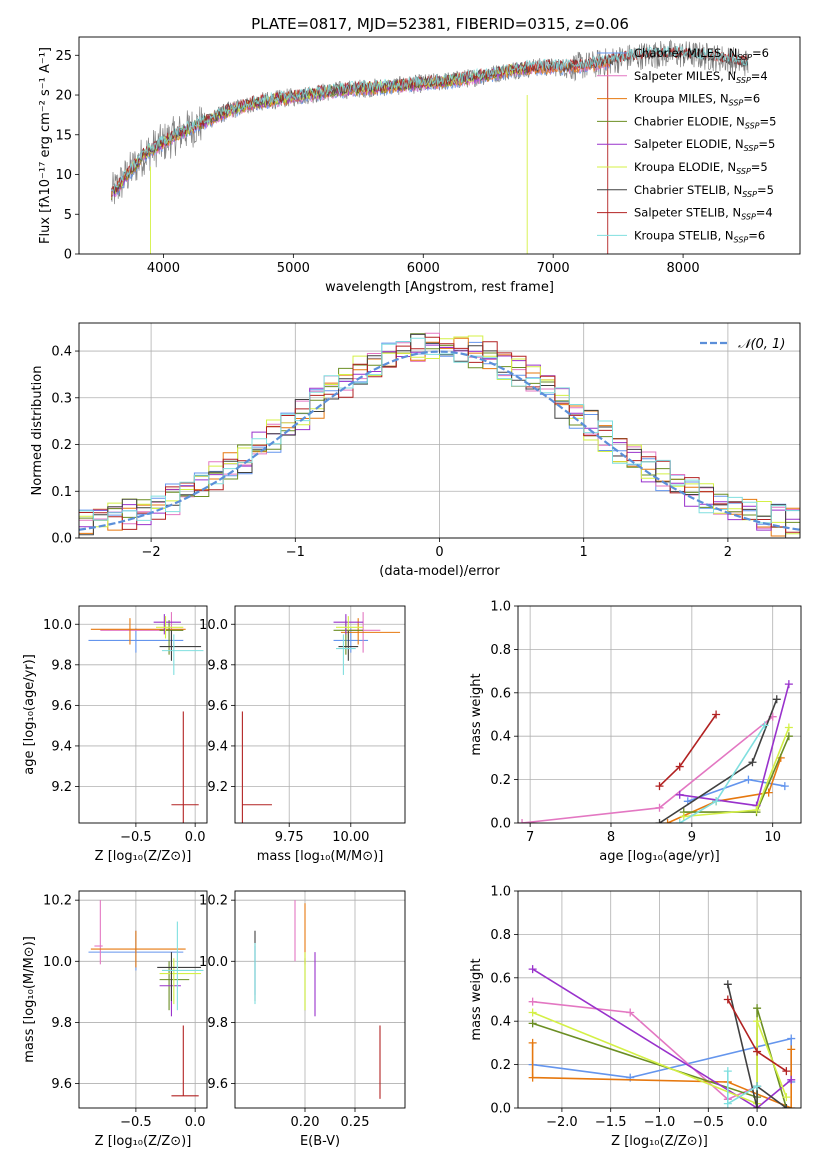 The image size is (819, 1170). I want to click on x-tick-label: 2, so click(728, 552).